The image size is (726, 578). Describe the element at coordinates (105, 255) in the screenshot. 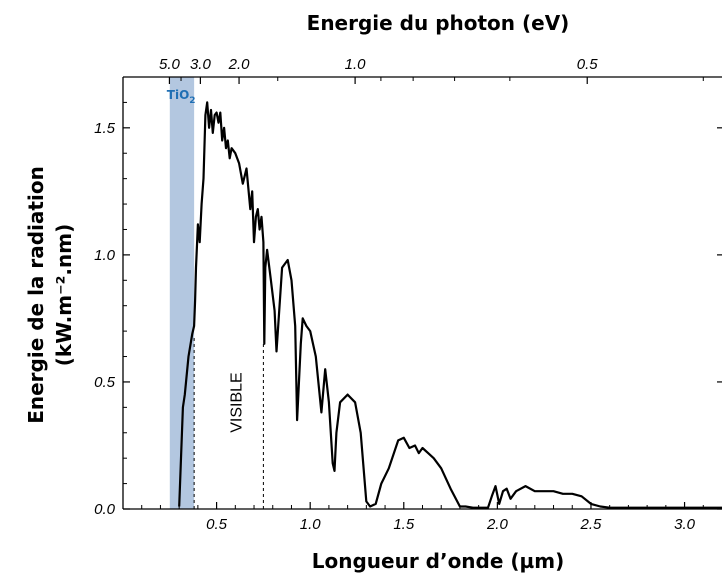

I see `y-tick-label: 1.0` at that location.